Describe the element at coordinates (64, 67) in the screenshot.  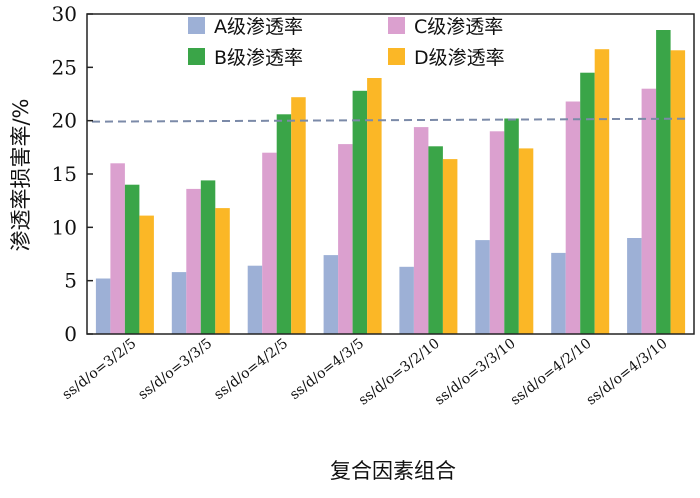
I see `y-tick-label: 25` at that location.